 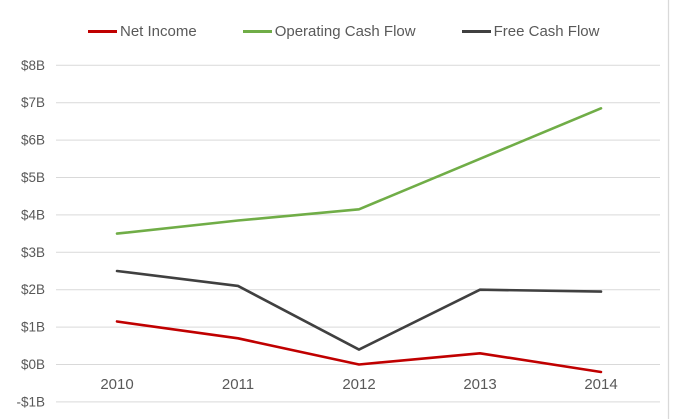 I want to click on x-axis-tick-label: 2013, so click(x=479, y=384).